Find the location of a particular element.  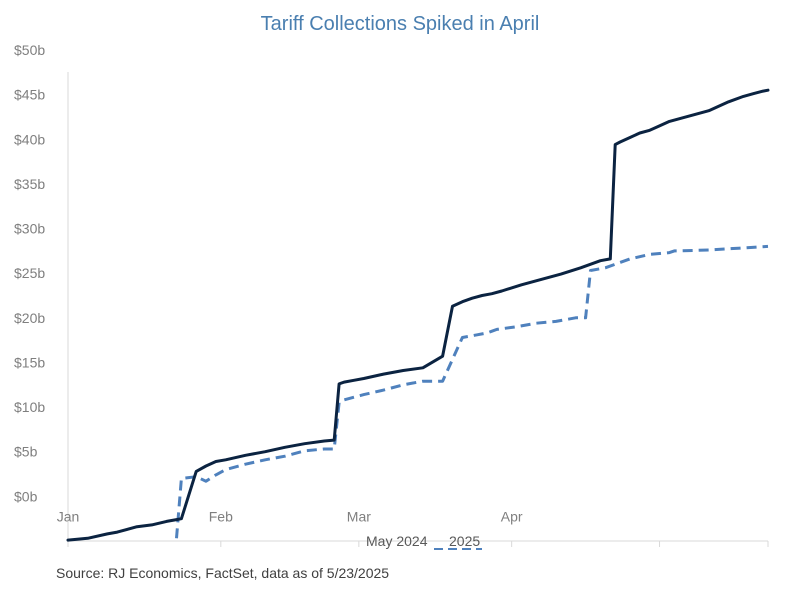

y-tick-label: $20b is located at coordinates (29, 318).